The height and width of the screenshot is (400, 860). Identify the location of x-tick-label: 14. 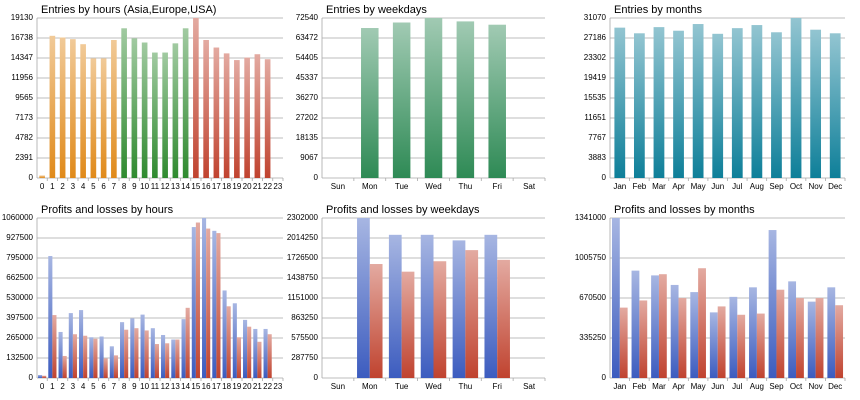
(185, 386).